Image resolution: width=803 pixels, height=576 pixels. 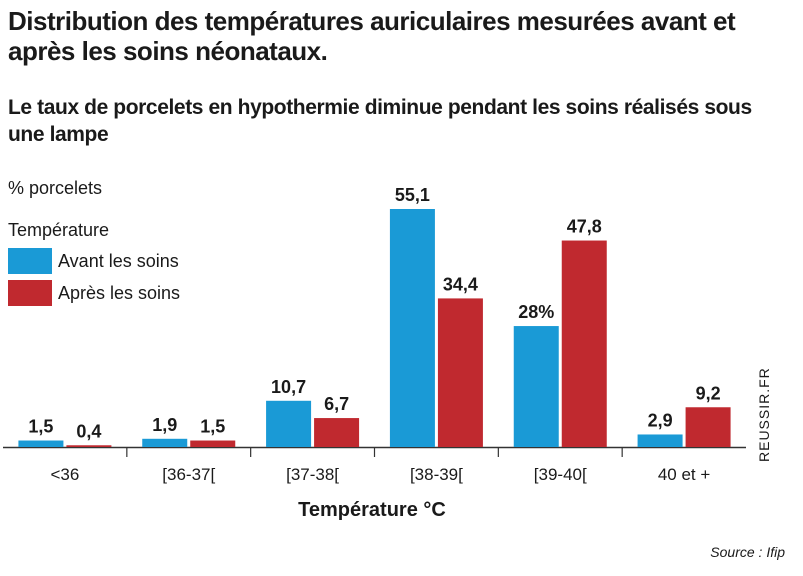 I want to click on x-tick-label: [38-39[, so click(x=436, y=474).